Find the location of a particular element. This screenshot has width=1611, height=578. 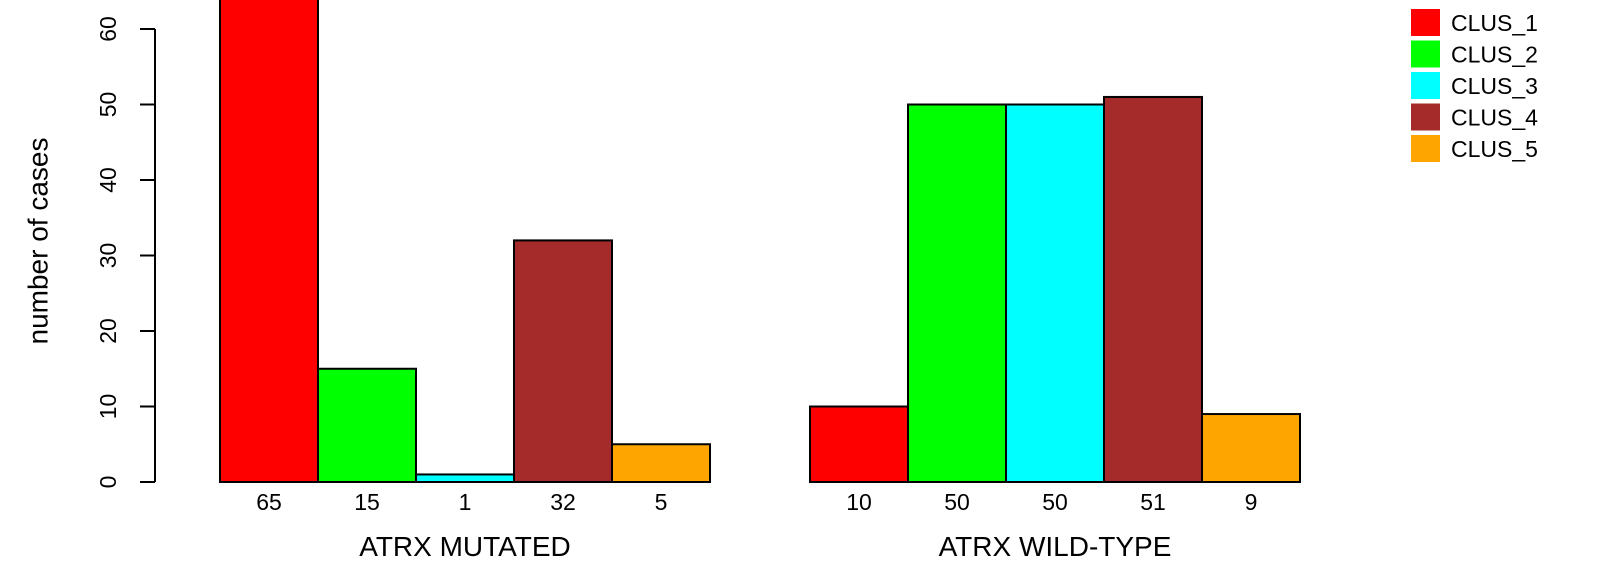

legend: CLUS_1 CLUS_2 CLUS_3 CLUS_4 CLUS_5 is located at coordinates (1474, 85).